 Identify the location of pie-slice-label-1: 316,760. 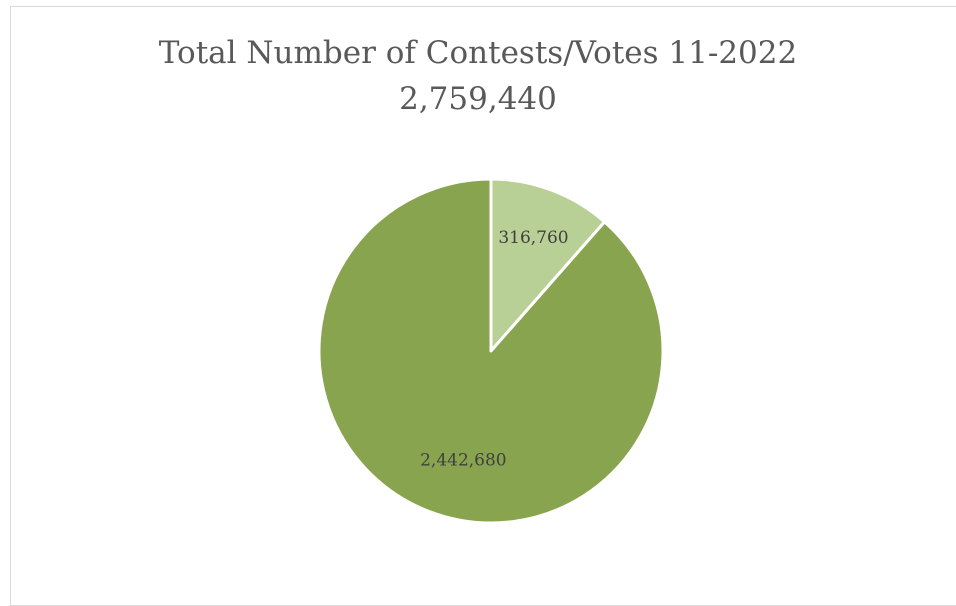
(533, 238).